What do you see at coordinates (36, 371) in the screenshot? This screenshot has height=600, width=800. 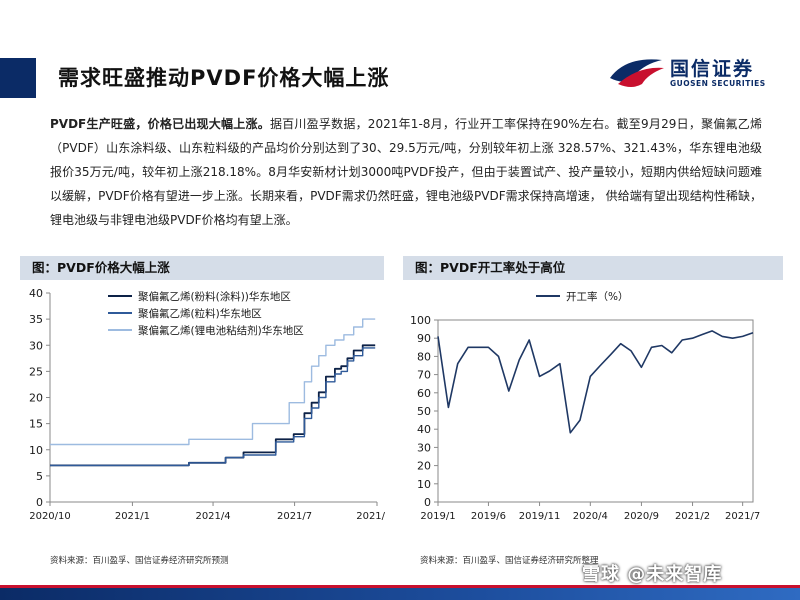 I see `chart-1-y-tick-label: 25` at bounding box center [36, 371].